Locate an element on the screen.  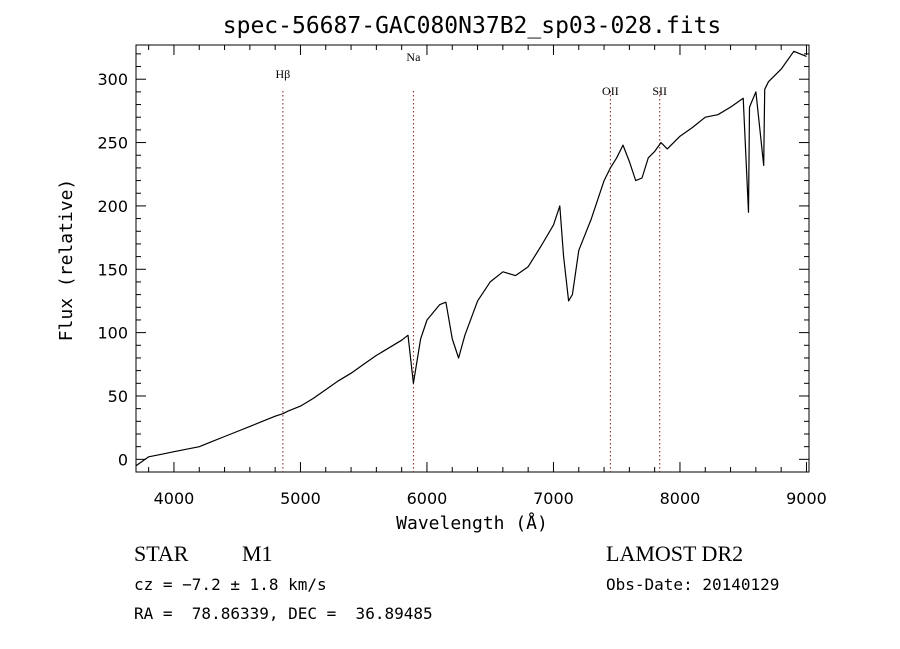
line-marker-label-1: Na is located at coordinates (413, 57).